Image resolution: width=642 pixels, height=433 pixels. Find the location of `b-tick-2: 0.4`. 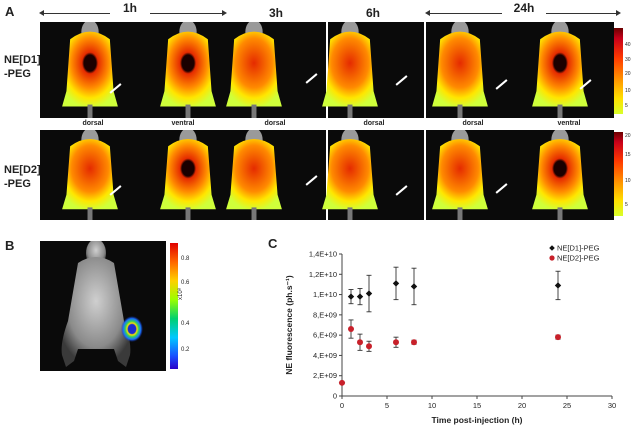

b-tick-2: 0.4 is located at coordinates (185, 324).